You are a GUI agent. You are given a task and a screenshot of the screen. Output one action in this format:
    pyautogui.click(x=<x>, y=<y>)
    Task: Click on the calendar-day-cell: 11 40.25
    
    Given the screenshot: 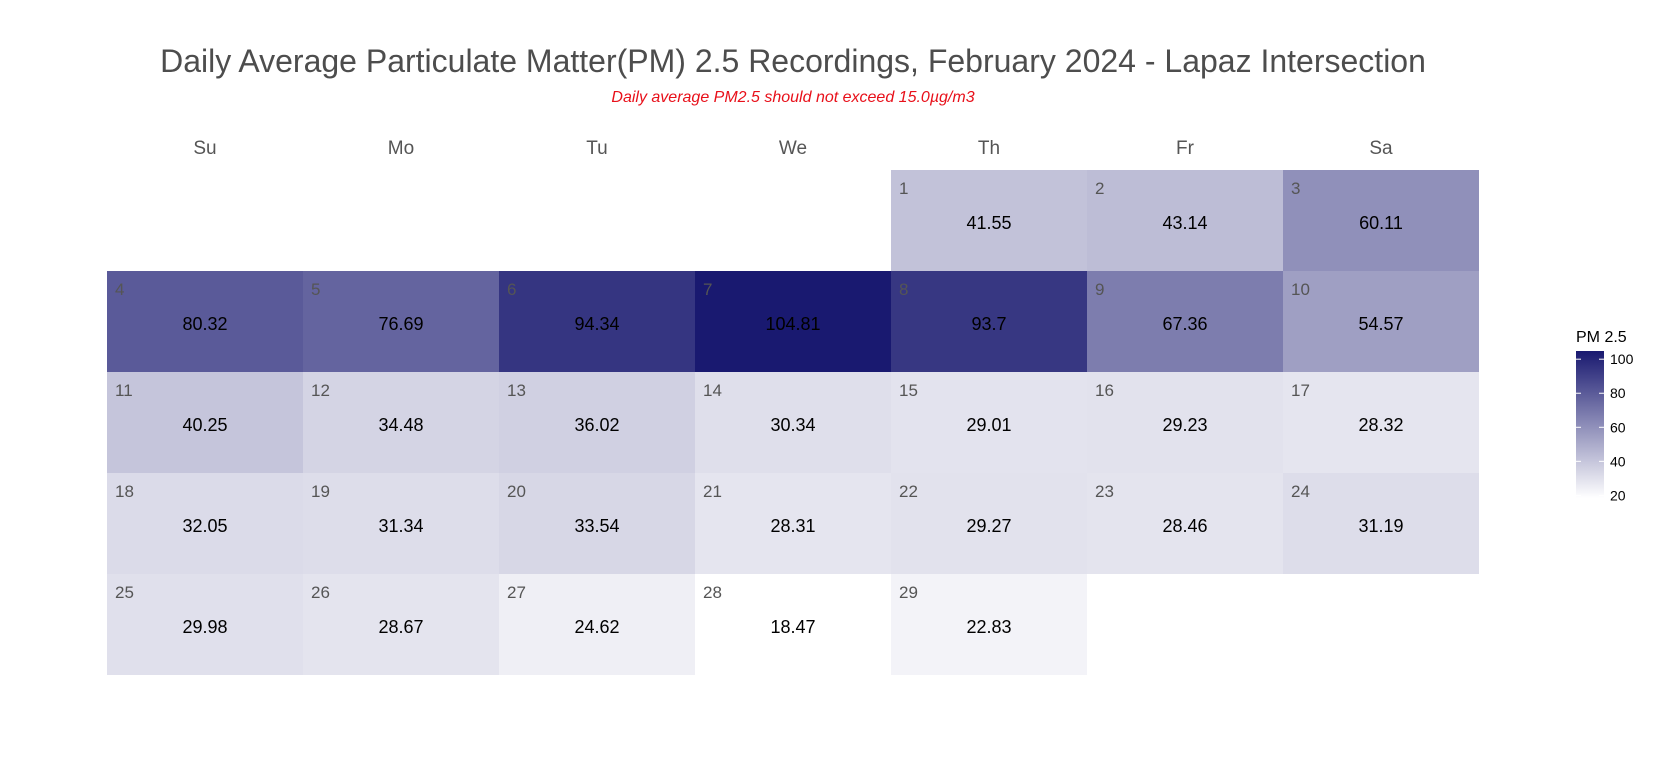 What is the action you would take?
    pyautogui.click(x=205, y=422)
    